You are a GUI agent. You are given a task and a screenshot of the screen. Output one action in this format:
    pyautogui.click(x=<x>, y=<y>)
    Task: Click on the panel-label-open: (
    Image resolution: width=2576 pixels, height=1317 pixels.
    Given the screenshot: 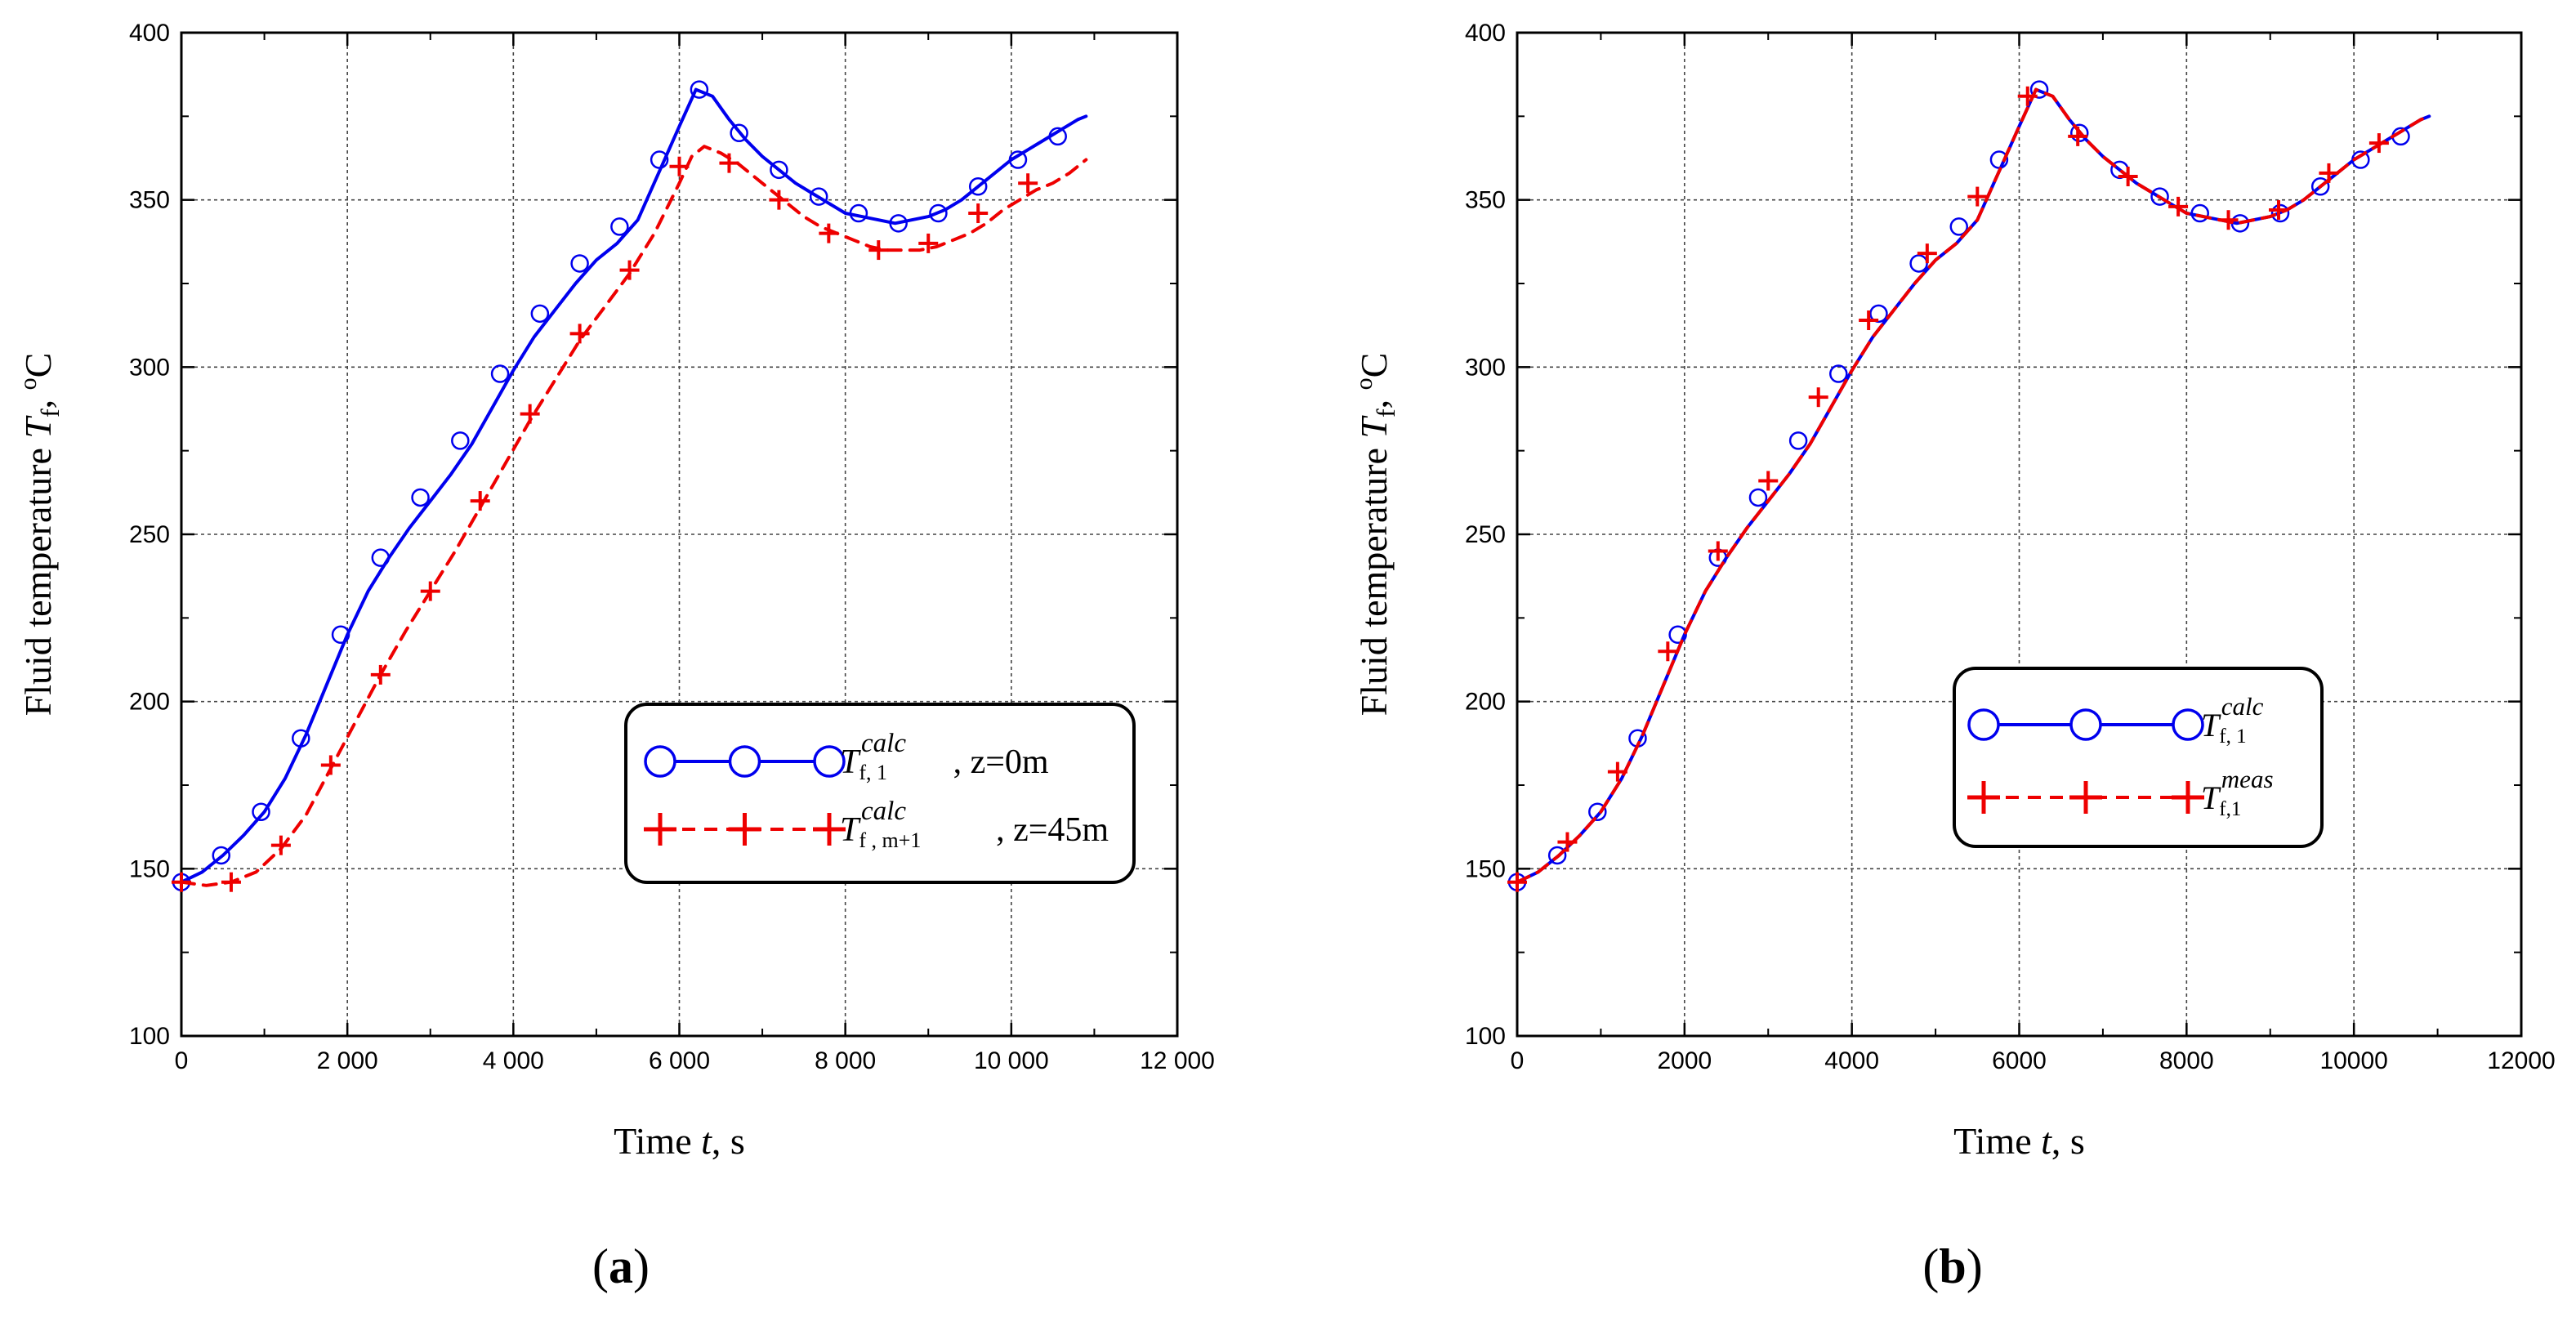 What is the action you would take?
    pyautogui.click(x=601, y=1266)
    